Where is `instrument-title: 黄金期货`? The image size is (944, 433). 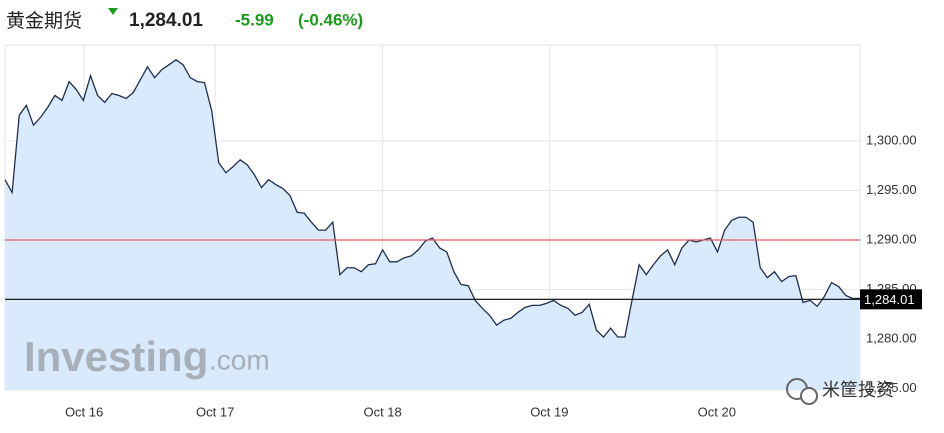 instrument-title: 黄金期货 is located at coordinates (44, 21).